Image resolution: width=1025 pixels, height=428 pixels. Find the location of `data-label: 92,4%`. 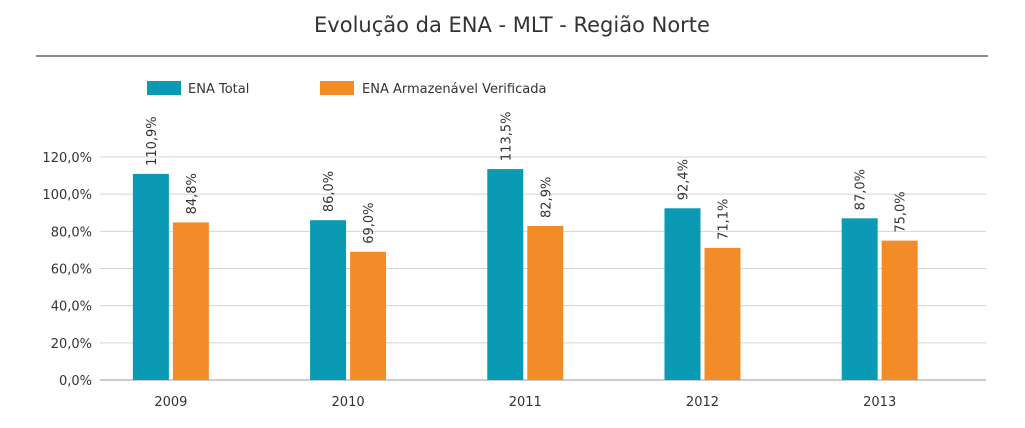

data-label: 92,4% is located at coordinates (683, 179).